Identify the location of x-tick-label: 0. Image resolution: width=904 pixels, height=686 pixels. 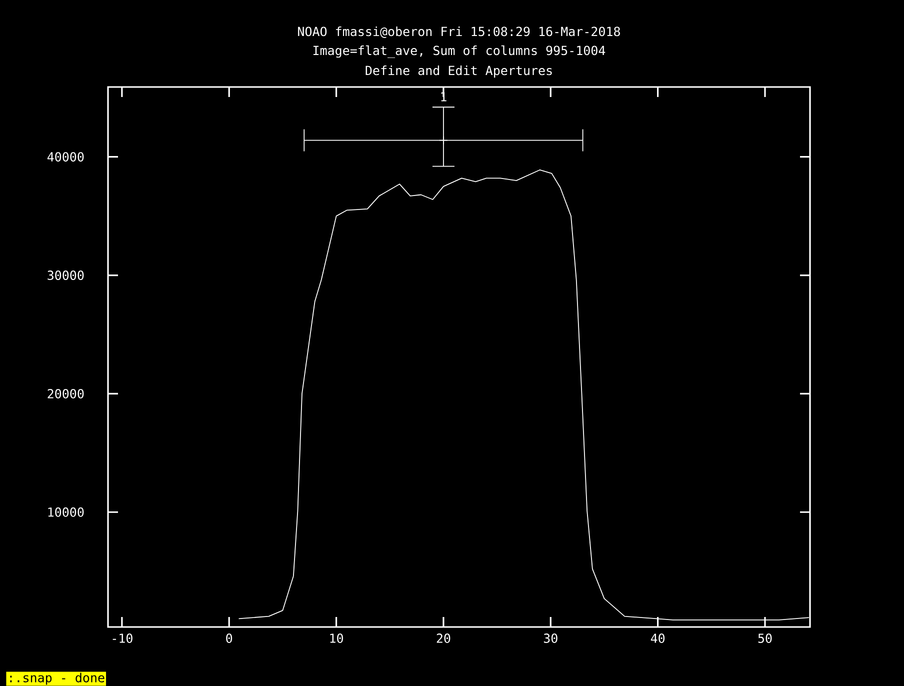
(229, 638).